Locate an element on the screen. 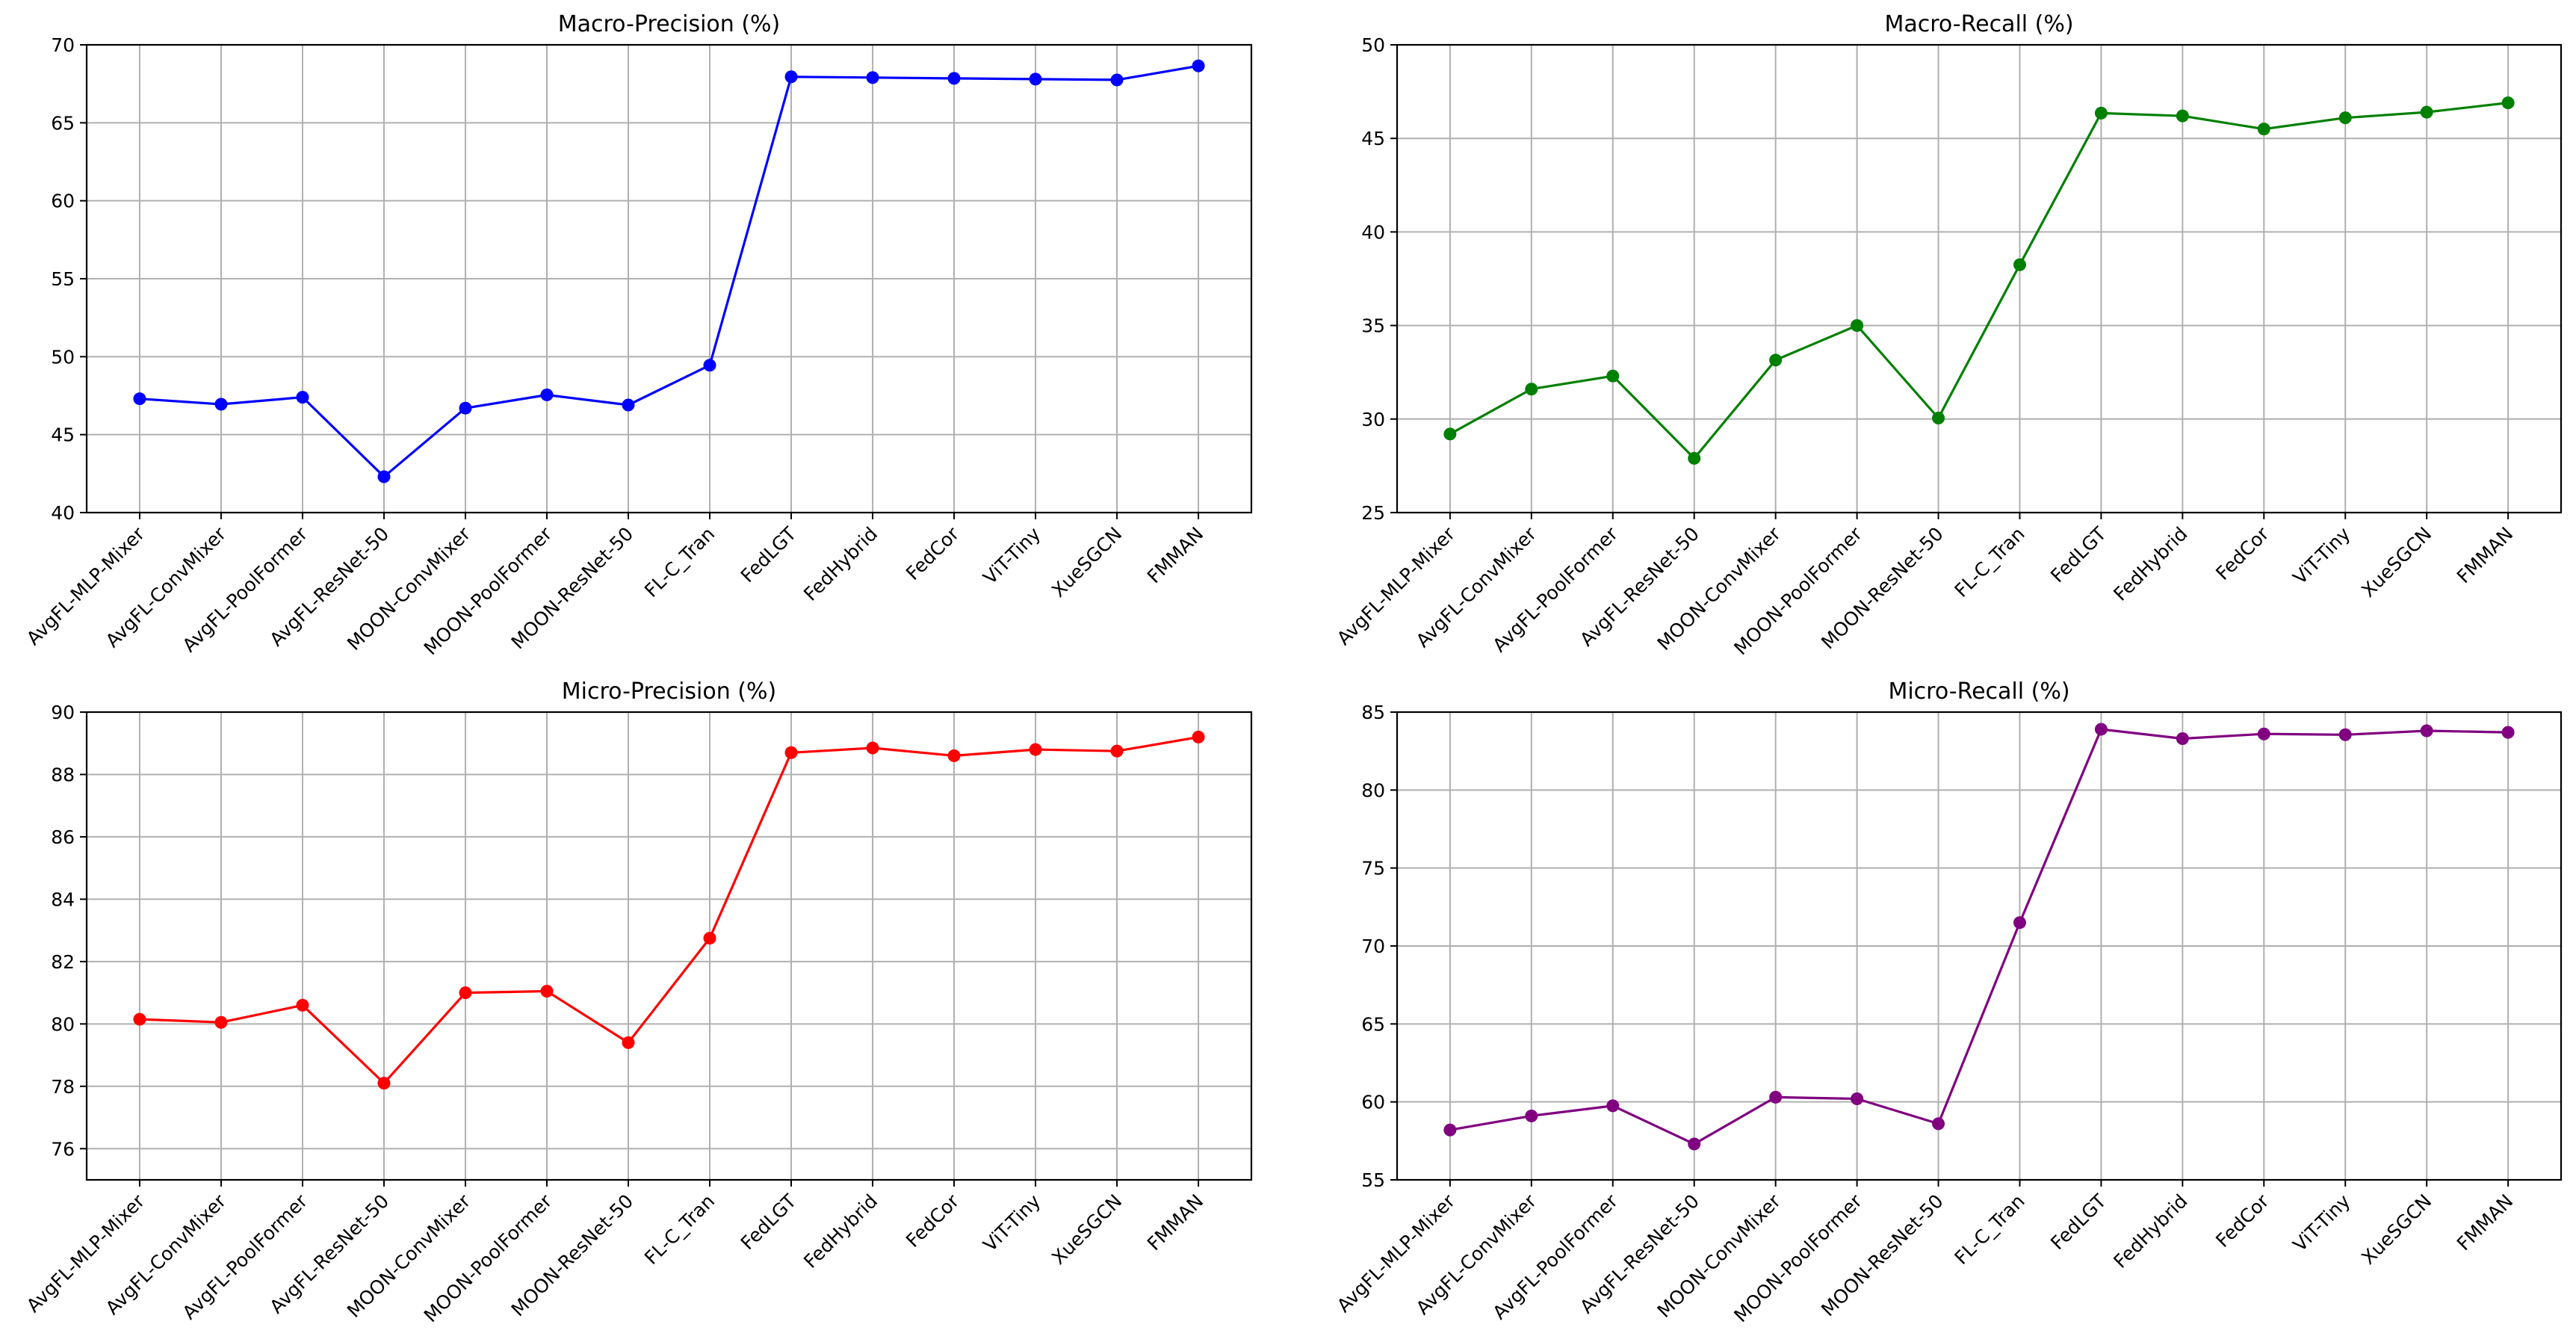 This screenshot has height=1342, width=2576. y-tick-label: 80 is located at coordinates (1373, 790).